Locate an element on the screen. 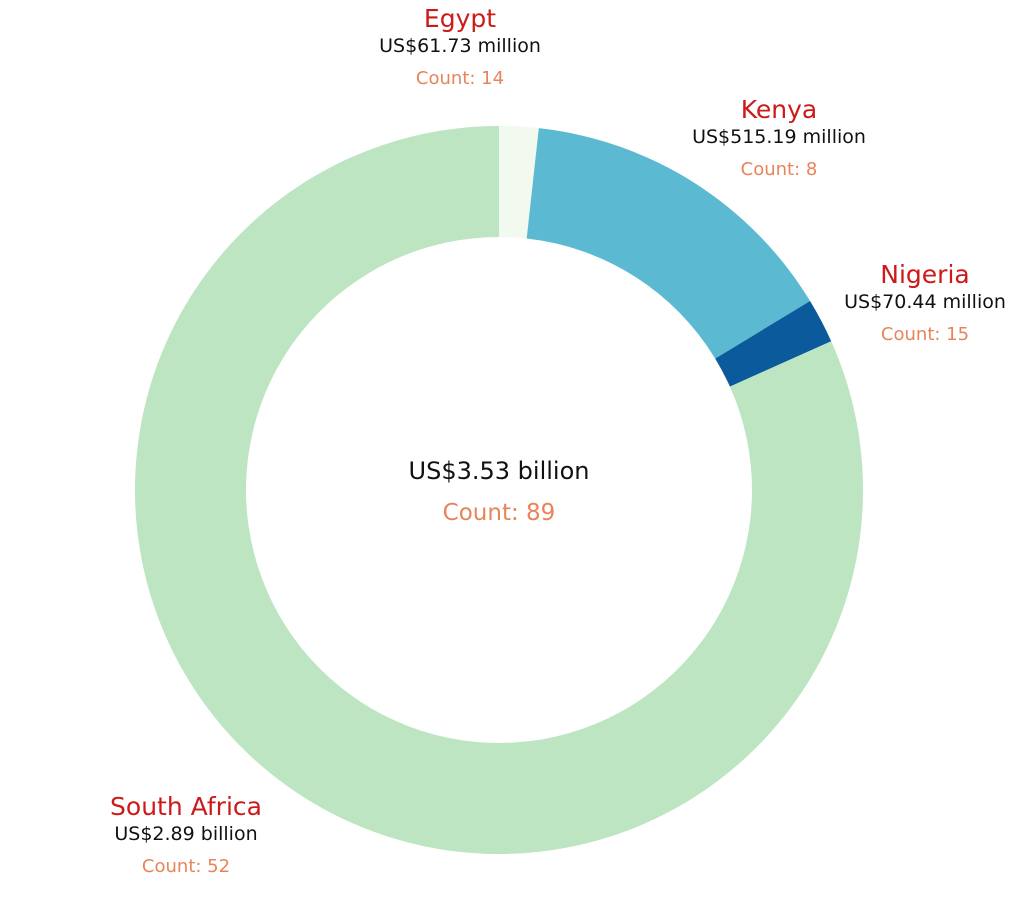  country-label-nigeria: Nigeria is located at coordinates (925, 274).